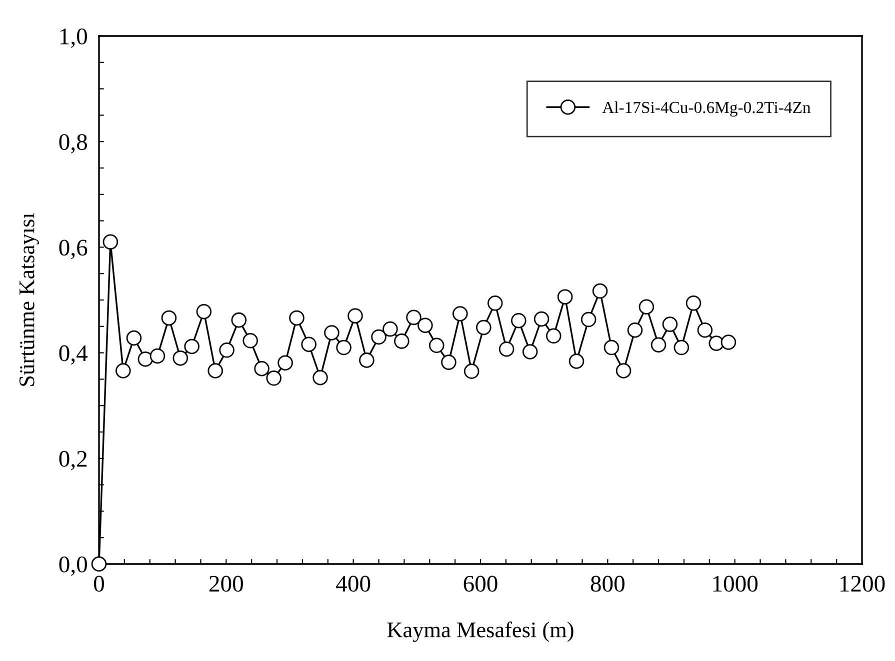 The height and width of the screenshot is (661, 895). What do you see at coordinates (29, 299) in the screenshot?
I see `y-axis-title: Sürtünme Katsayısı` at bounding box center [29, 299].